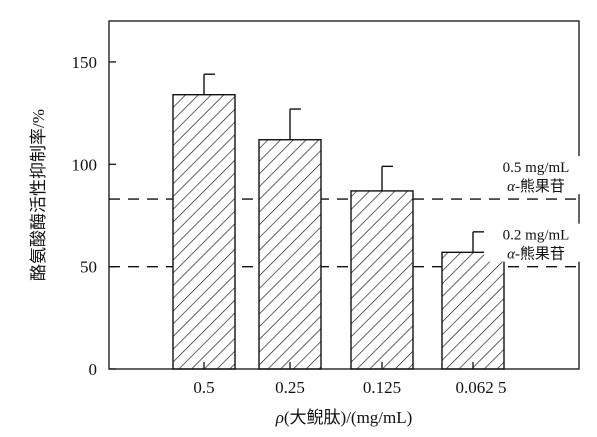 This screenshot has height=437, width=597. I want to click on x-axis-title-symbol: ρ, so click(279, 417).